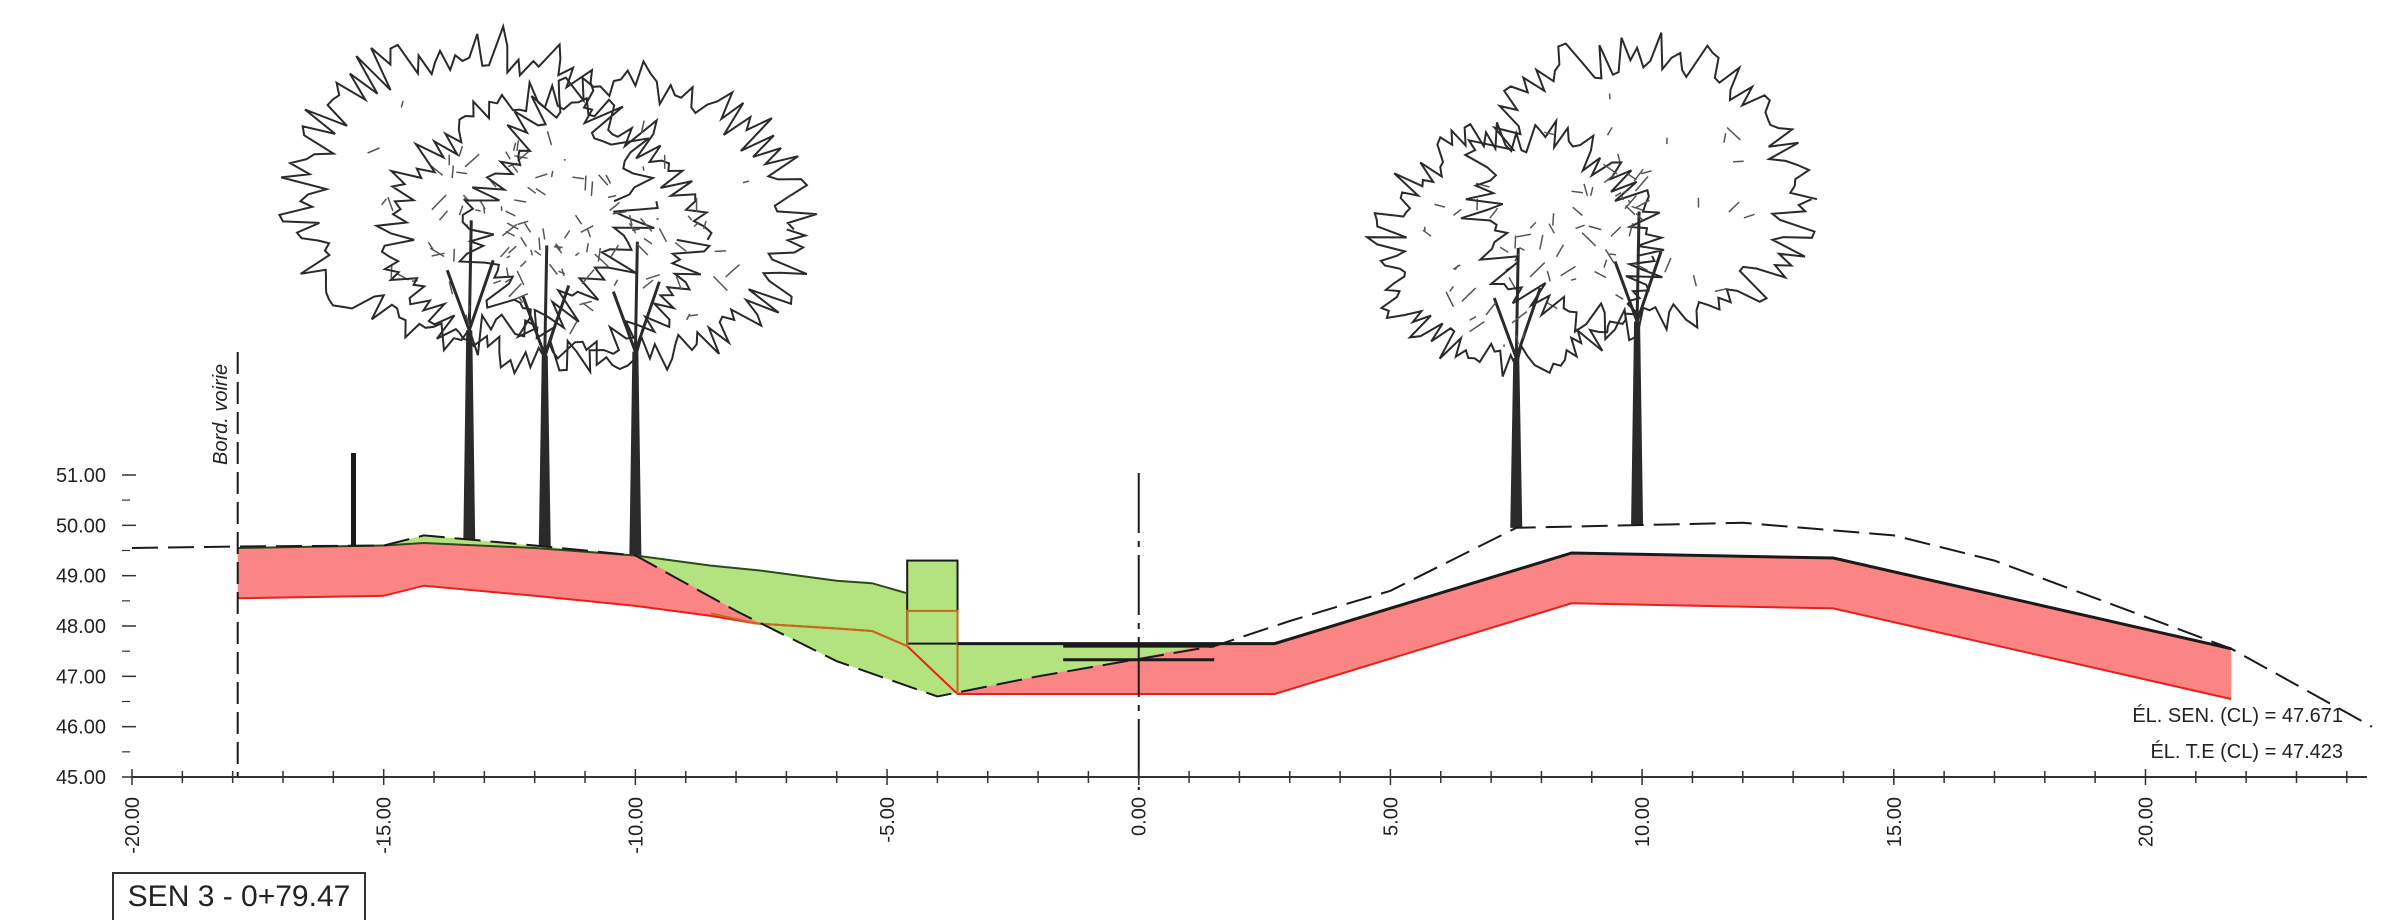  I want to click on y-tick-label: 50.00, so click(81, 526).